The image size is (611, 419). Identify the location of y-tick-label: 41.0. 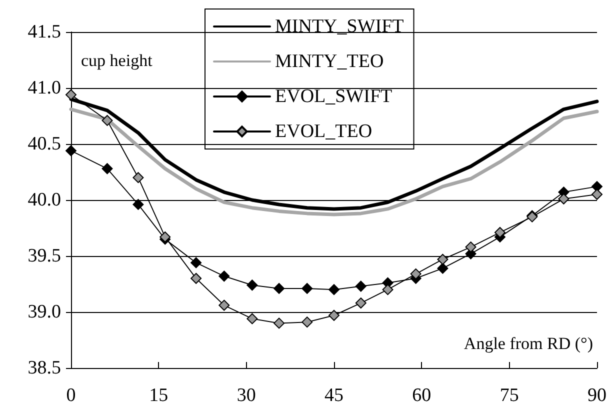
(44, 88).